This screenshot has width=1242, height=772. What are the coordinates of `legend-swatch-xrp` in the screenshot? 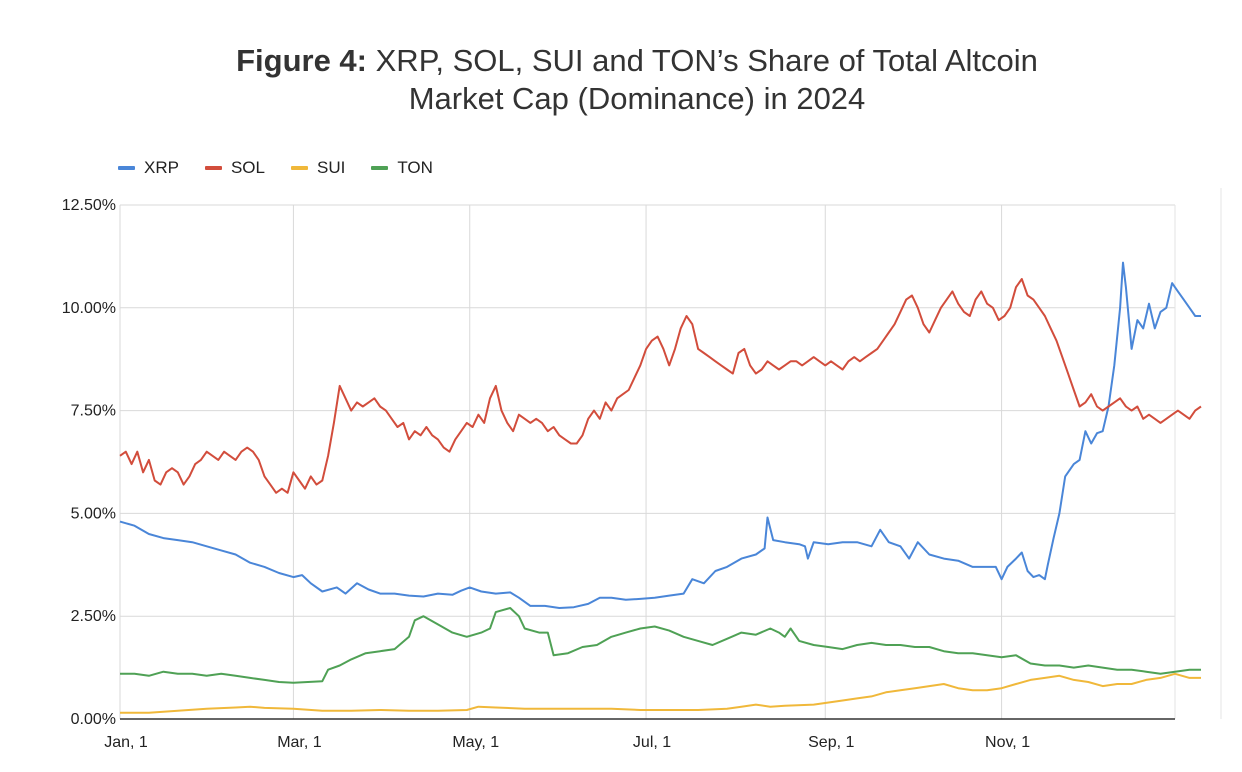 It's located at (126, 168).